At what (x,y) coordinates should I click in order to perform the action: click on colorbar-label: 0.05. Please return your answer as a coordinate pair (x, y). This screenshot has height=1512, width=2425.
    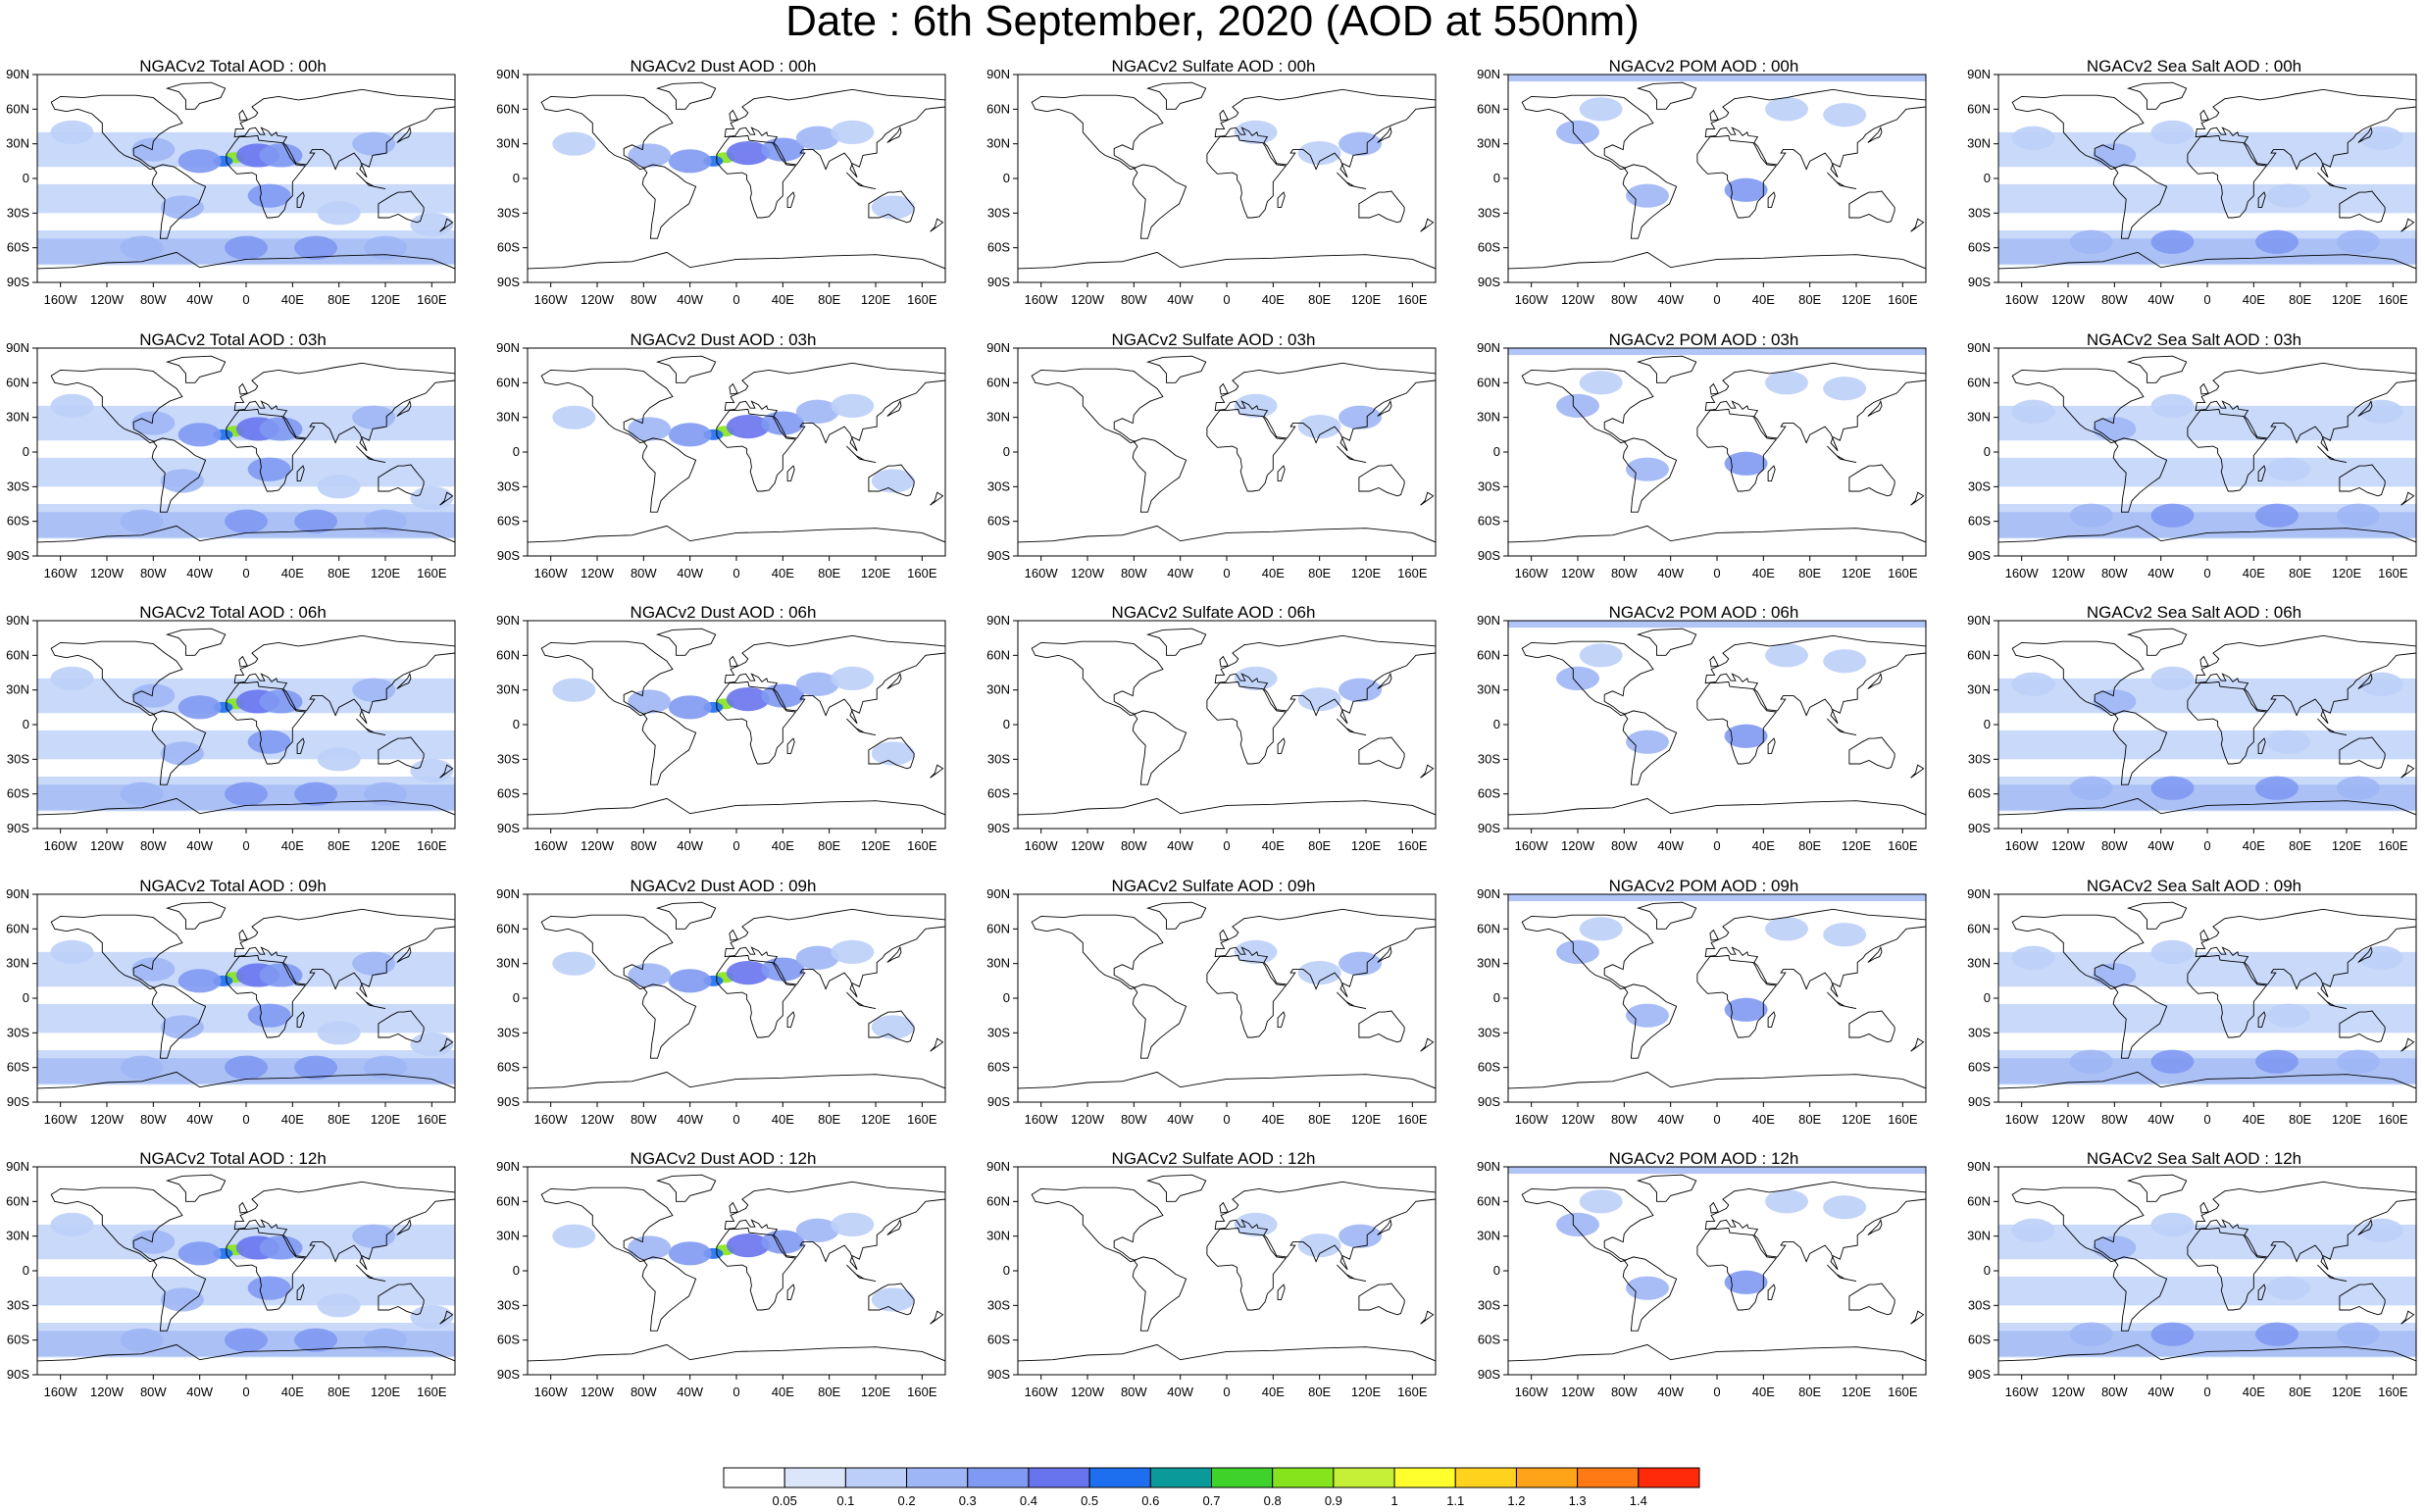
    Looking at the image, I should click on (785, 1500).